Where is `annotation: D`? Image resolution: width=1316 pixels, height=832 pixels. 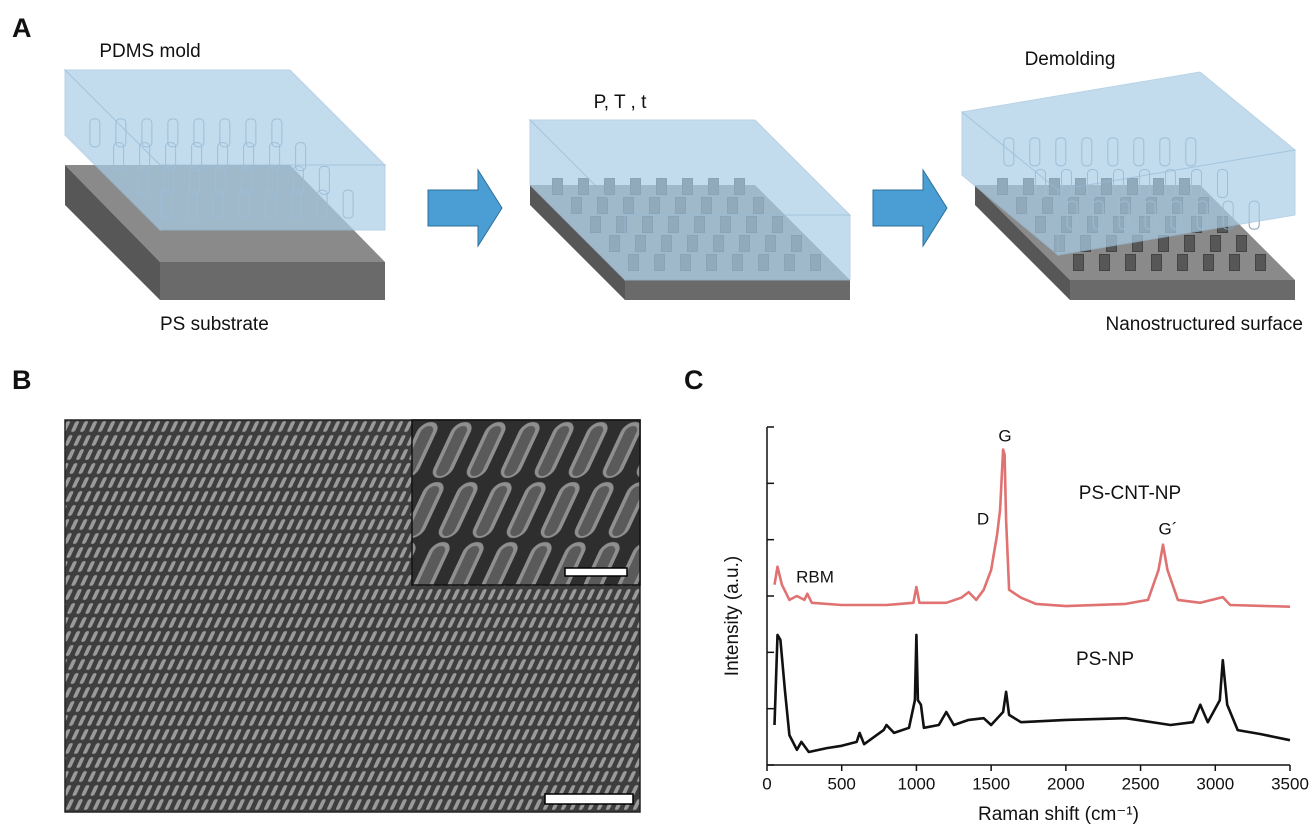
annotation: D is located at coordinates (983, 518).